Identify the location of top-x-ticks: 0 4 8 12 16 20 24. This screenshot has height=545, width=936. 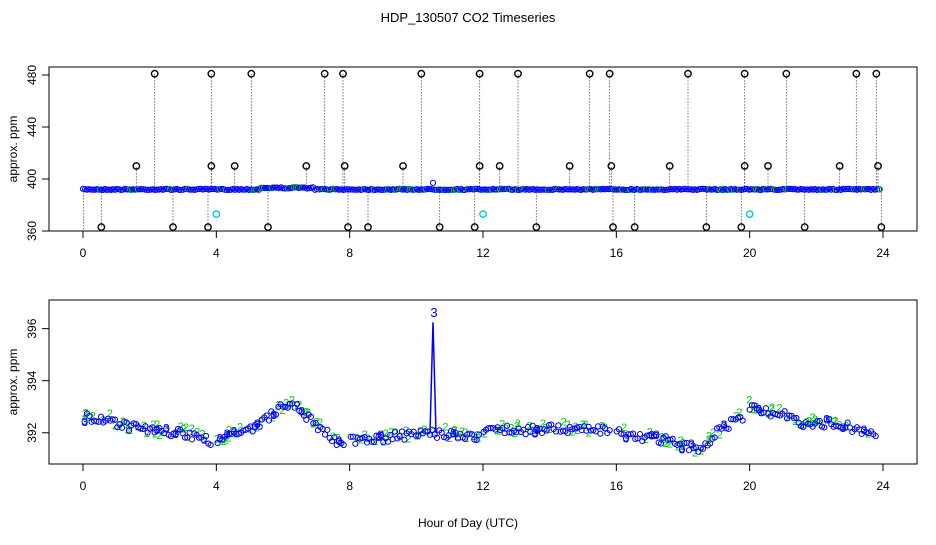
(485, 245).